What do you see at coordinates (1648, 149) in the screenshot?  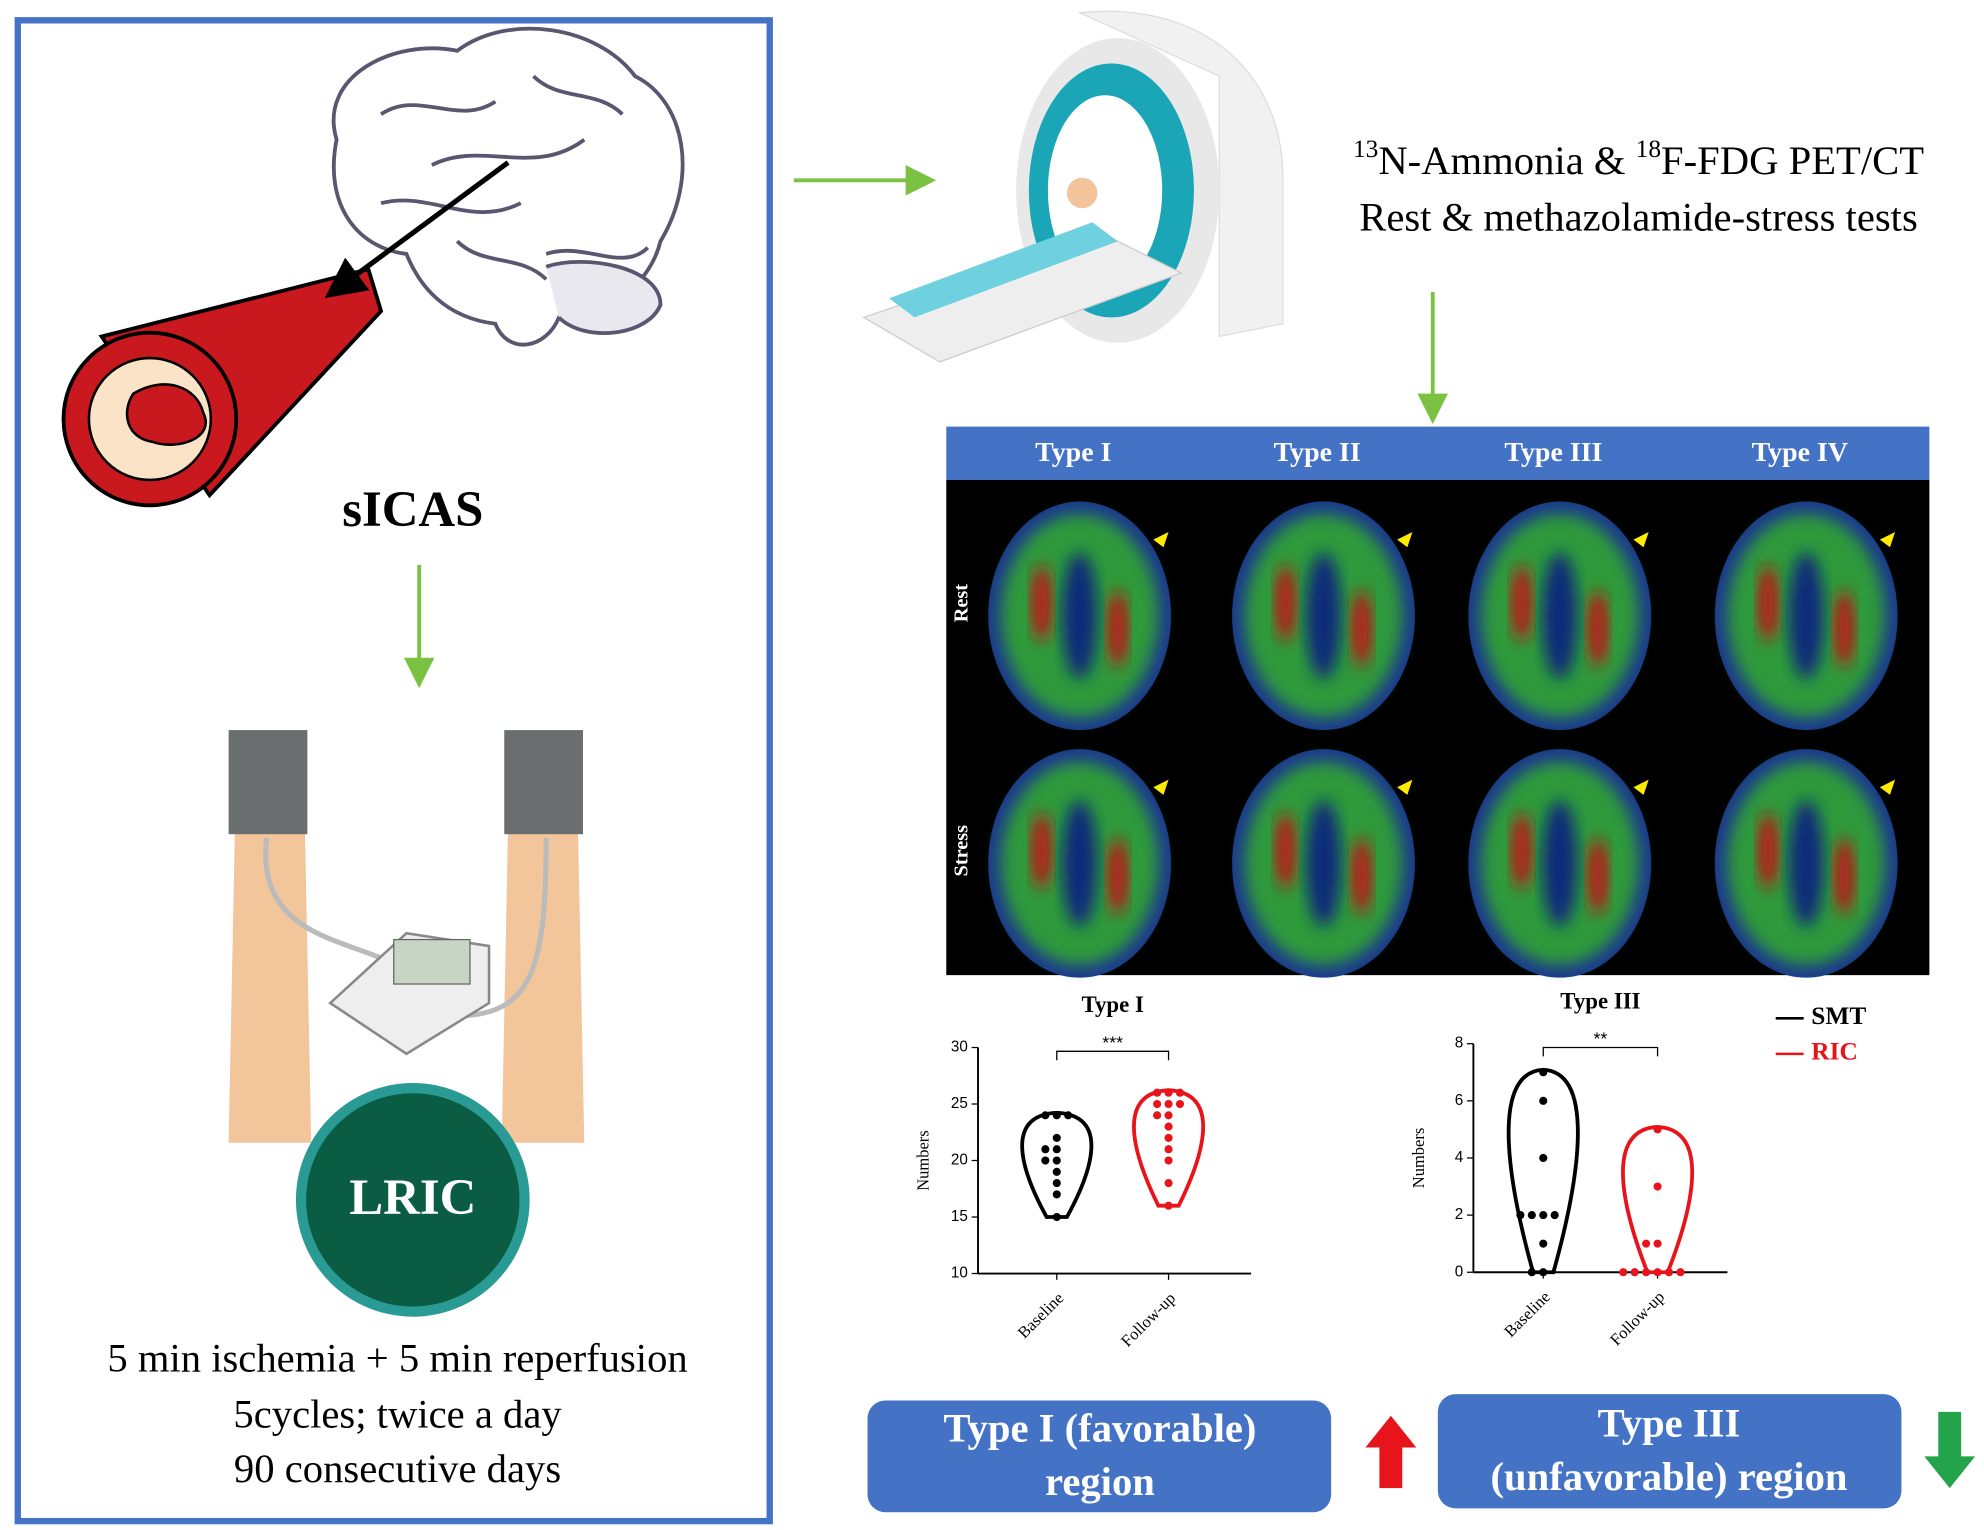 I see `superscript: 18` at bounding box center [1648, 149].